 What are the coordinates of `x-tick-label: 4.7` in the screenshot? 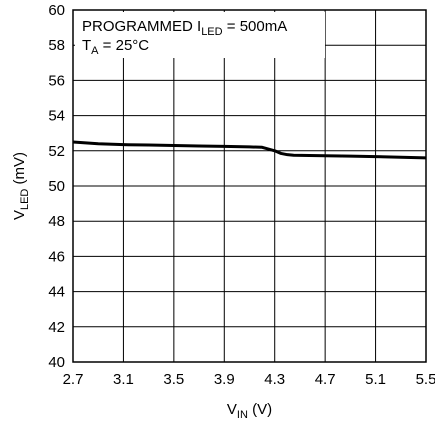 It's located at (325, 379).